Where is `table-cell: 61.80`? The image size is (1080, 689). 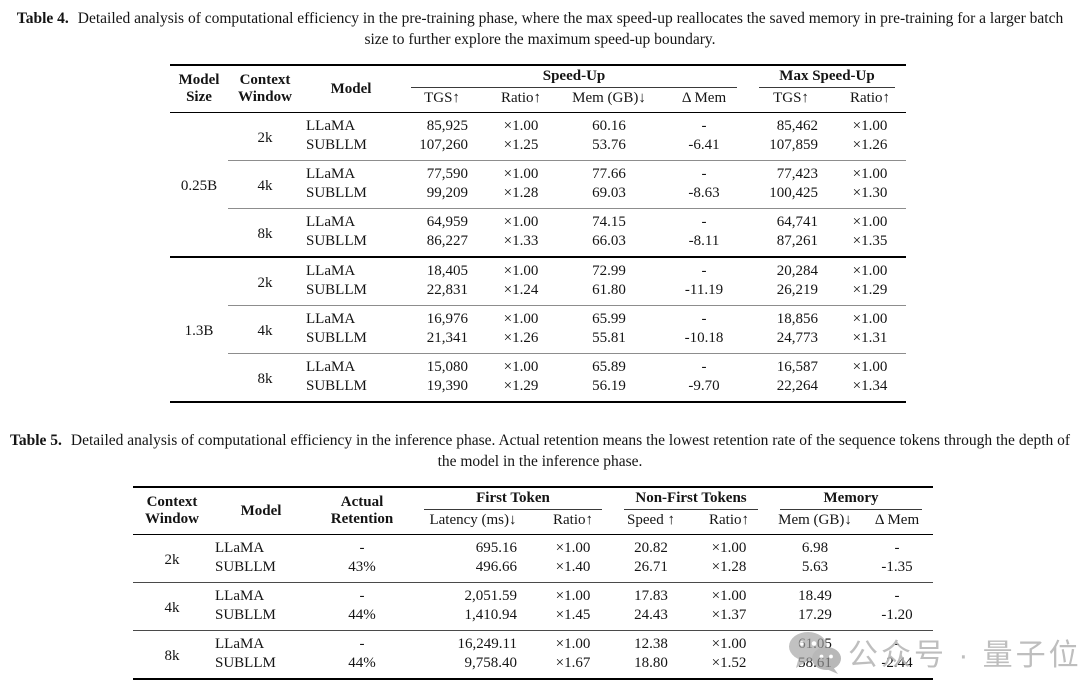 table-cell: 61.80 is located at coordinates (609, 290).